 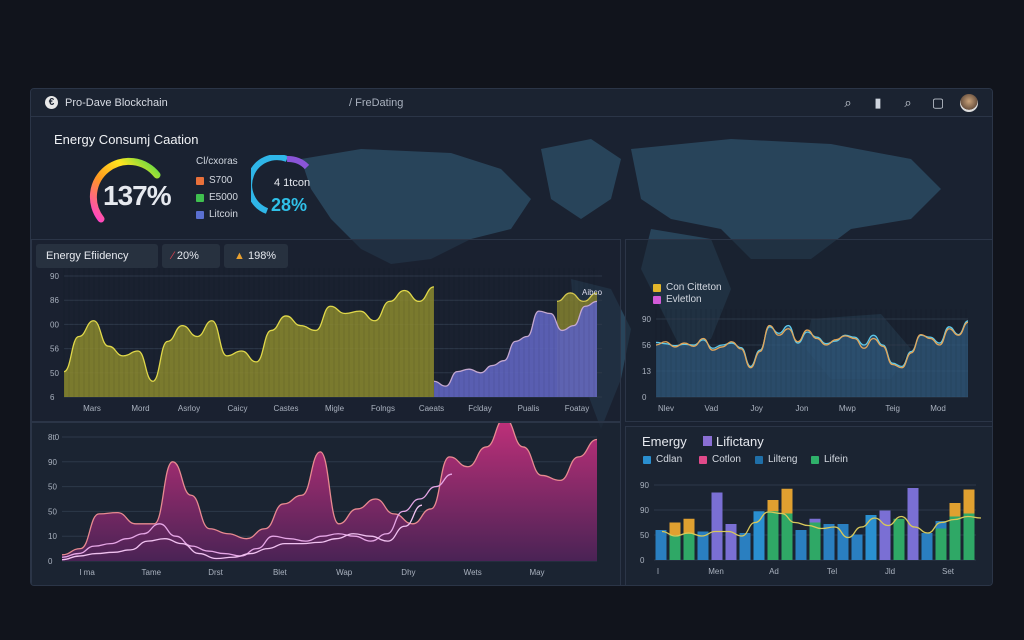 What do you see at coordinates (52, 397) in the screenshot?
I see `y-tick-label: 6` at bounding box center [52, 397].